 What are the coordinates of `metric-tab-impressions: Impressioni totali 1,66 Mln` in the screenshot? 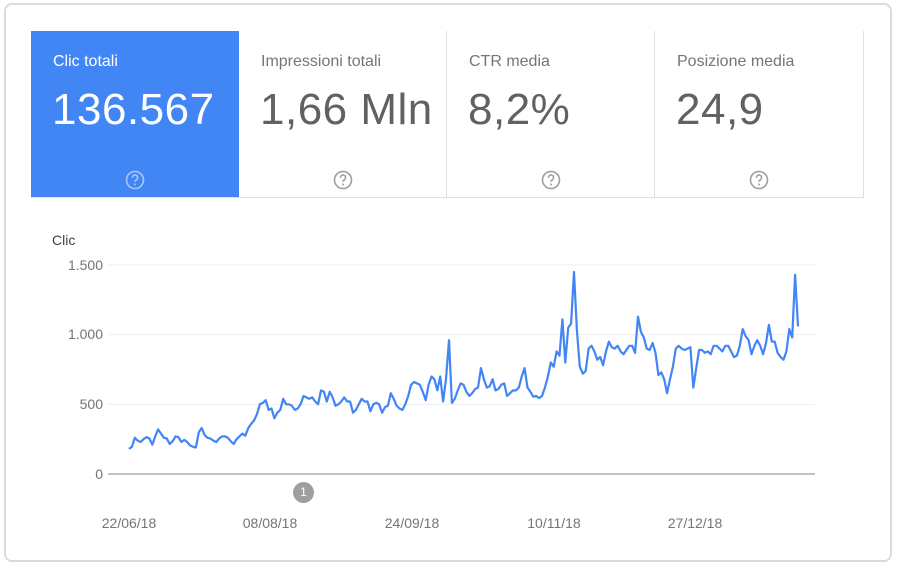 It's located at (343, 114).